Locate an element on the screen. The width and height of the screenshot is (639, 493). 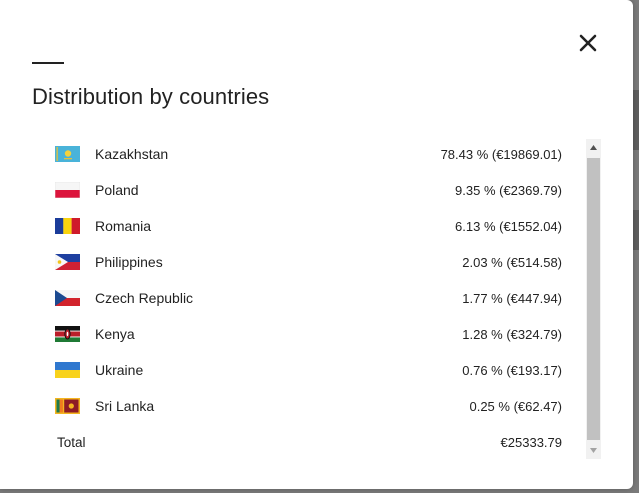
list-scrollbar is located at coordinates (593, 299).